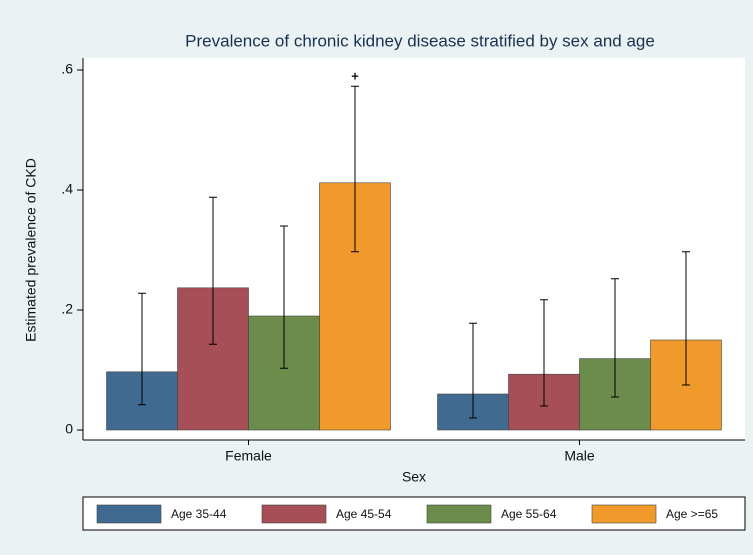 The image size is (753, 555). What do you see at coordinates (69, 429) in the screenshot?
I see `y-tick-label: 0` at bounding box center [69, 429].